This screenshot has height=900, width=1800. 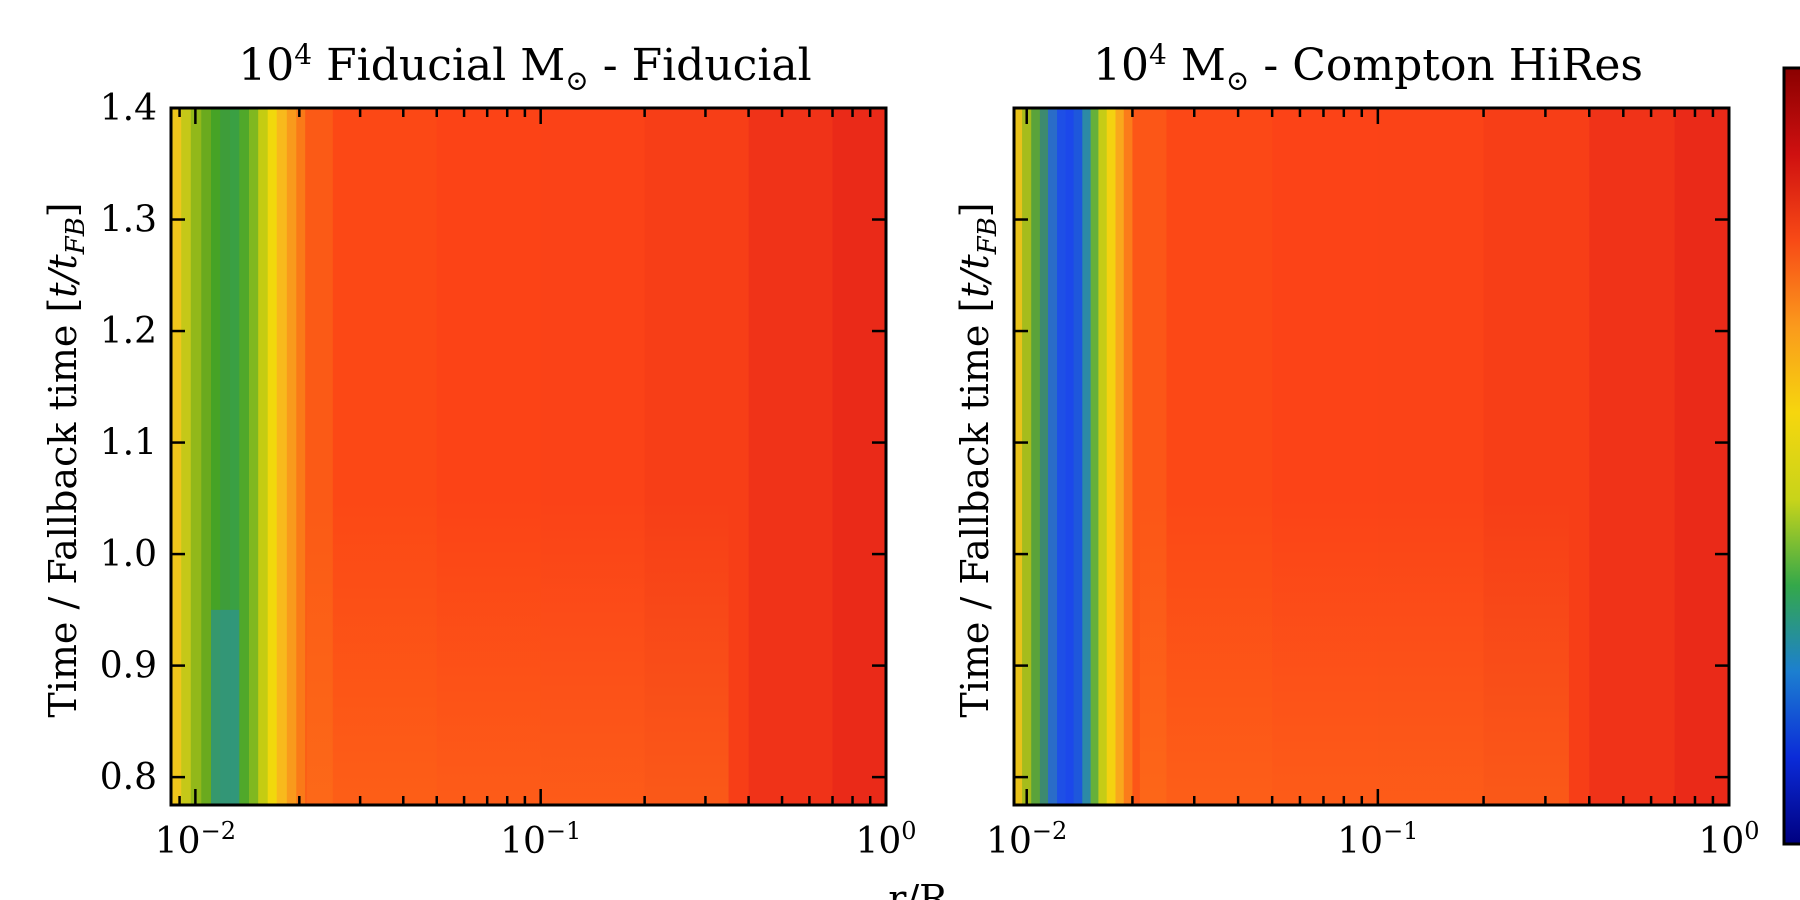 I want to click on y-tick-label: 1.0, so click(x=128, y=554).